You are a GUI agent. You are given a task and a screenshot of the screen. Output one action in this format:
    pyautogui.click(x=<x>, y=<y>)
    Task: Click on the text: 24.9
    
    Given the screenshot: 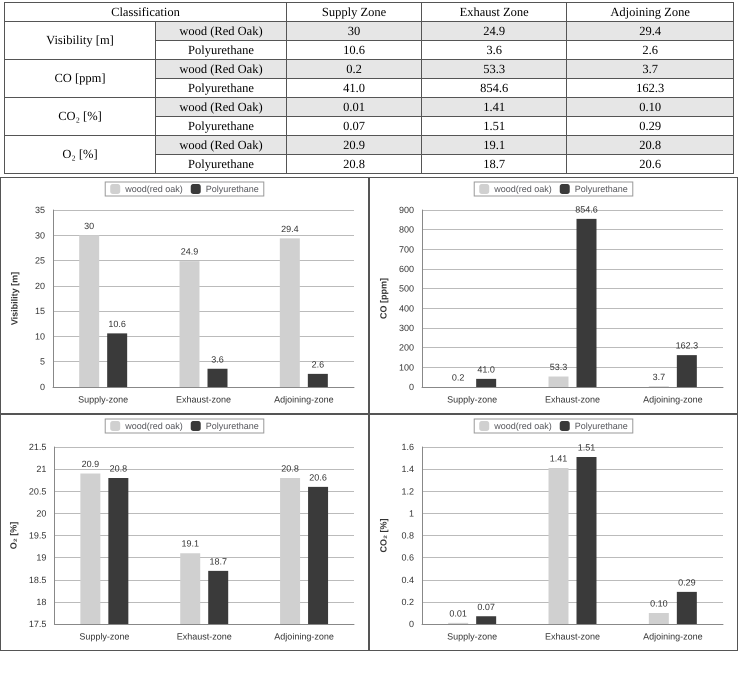 What is the action you would take?
    pyautogui.click(x=494, y=31)
    